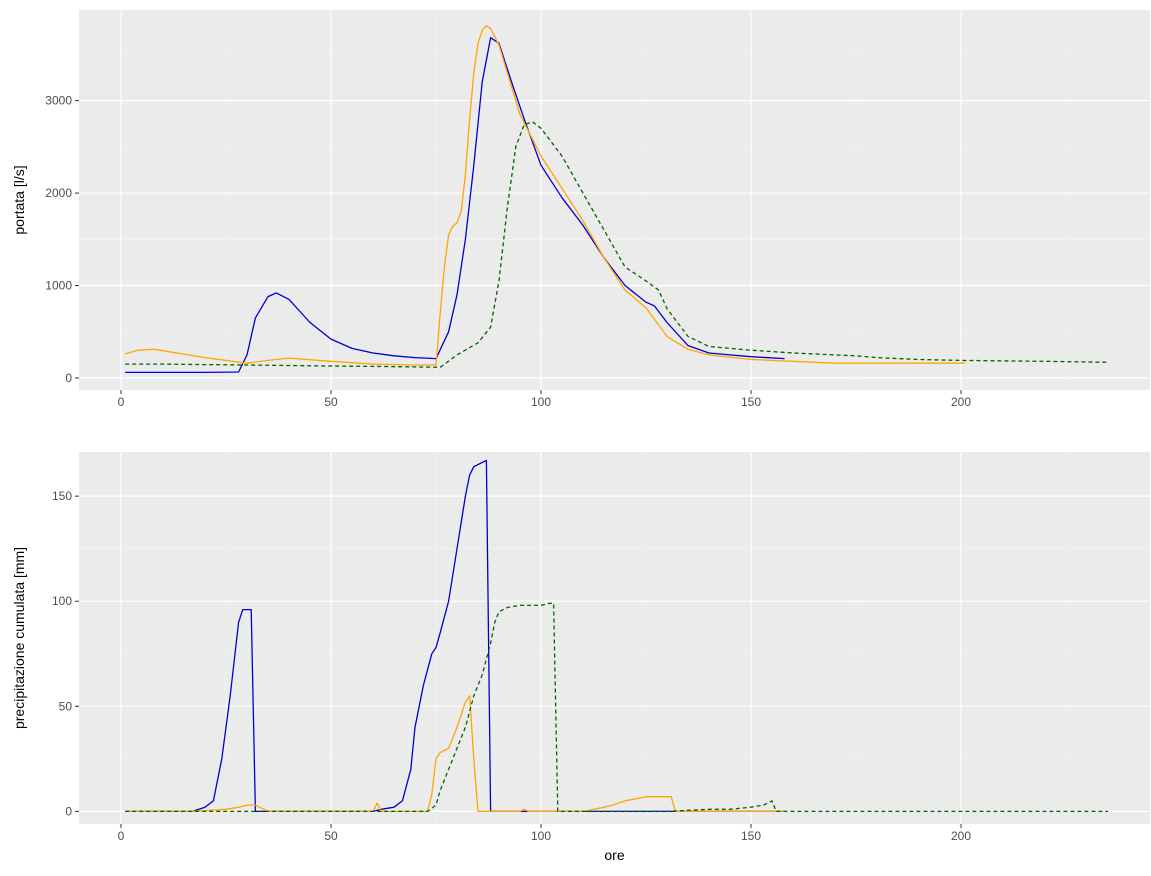 The height and width of the screenshot is (876, 1151). Describe the element at coordinates (62, 601) in the screenshot. I see `y-tick-label: 100` at that location.